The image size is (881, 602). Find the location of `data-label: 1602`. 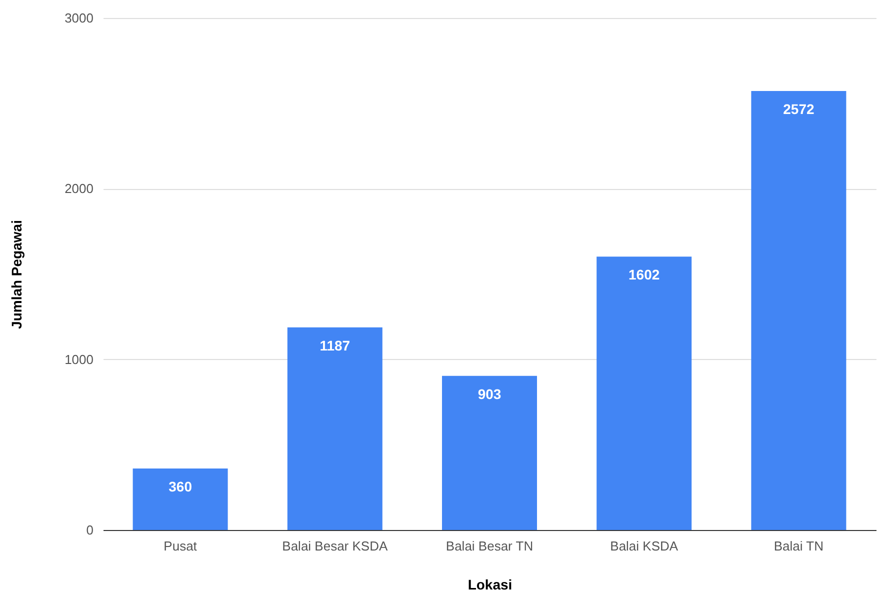

data-label: 1602 is located at coordinates (644, 274).